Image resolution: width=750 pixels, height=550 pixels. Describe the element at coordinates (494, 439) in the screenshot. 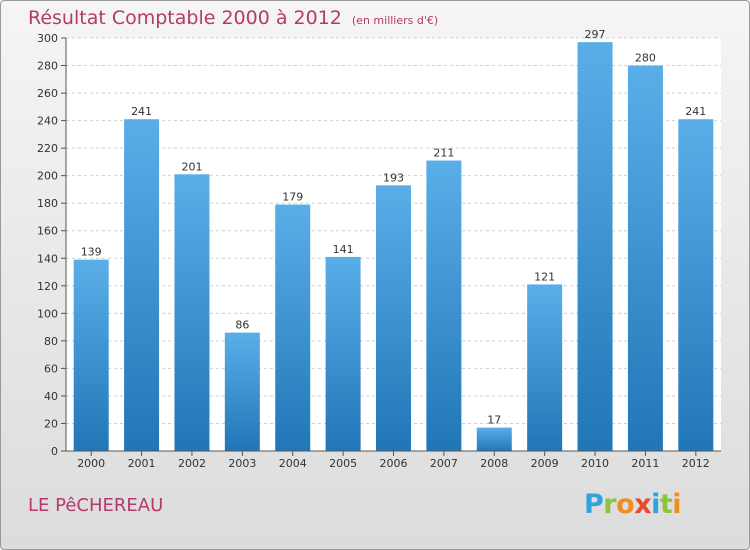

I see `bar-2008` at that location.